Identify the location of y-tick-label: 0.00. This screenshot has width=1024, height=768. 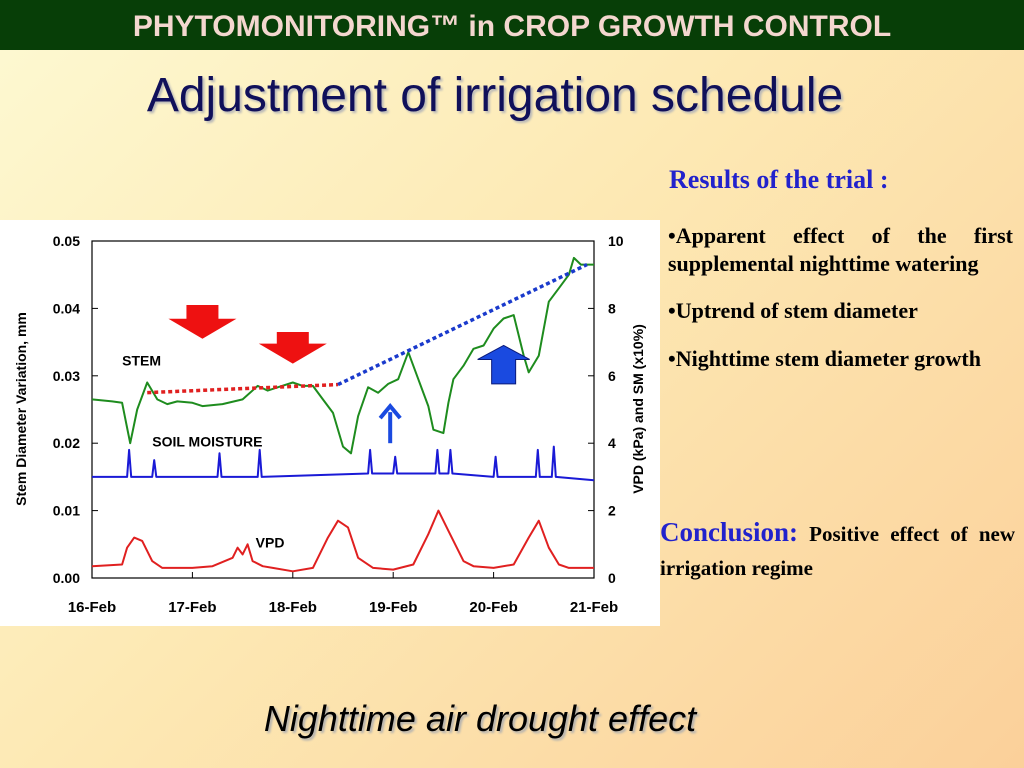
(66, 578).